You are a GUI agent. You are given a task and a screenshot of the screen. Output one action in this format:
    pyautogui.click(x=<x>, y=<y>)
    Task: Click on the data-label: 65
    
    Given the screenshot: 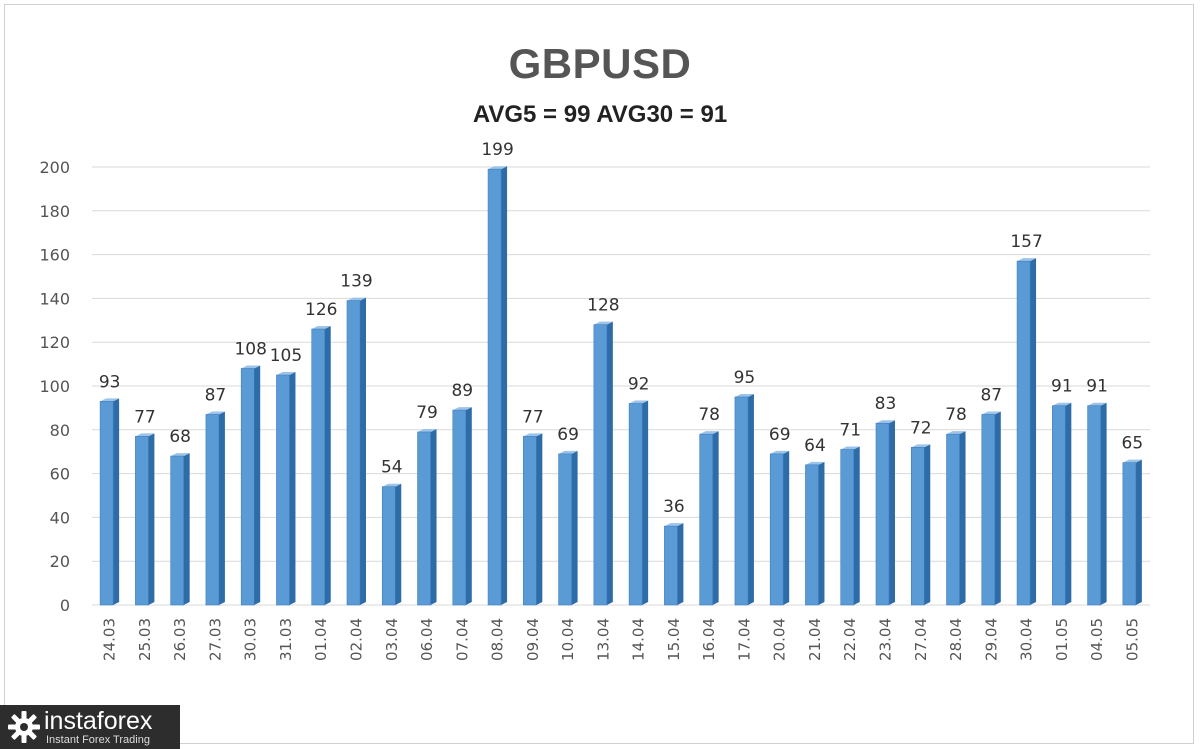 What is the action you would take?
    pyautogui.click(x=1133, y=444)
    